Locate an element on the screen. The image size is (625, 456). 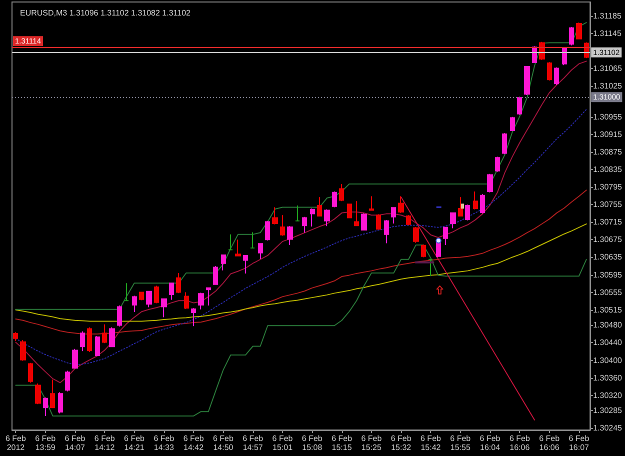
y-tick-label: 1.30400 is located at coordinates (608, 360).